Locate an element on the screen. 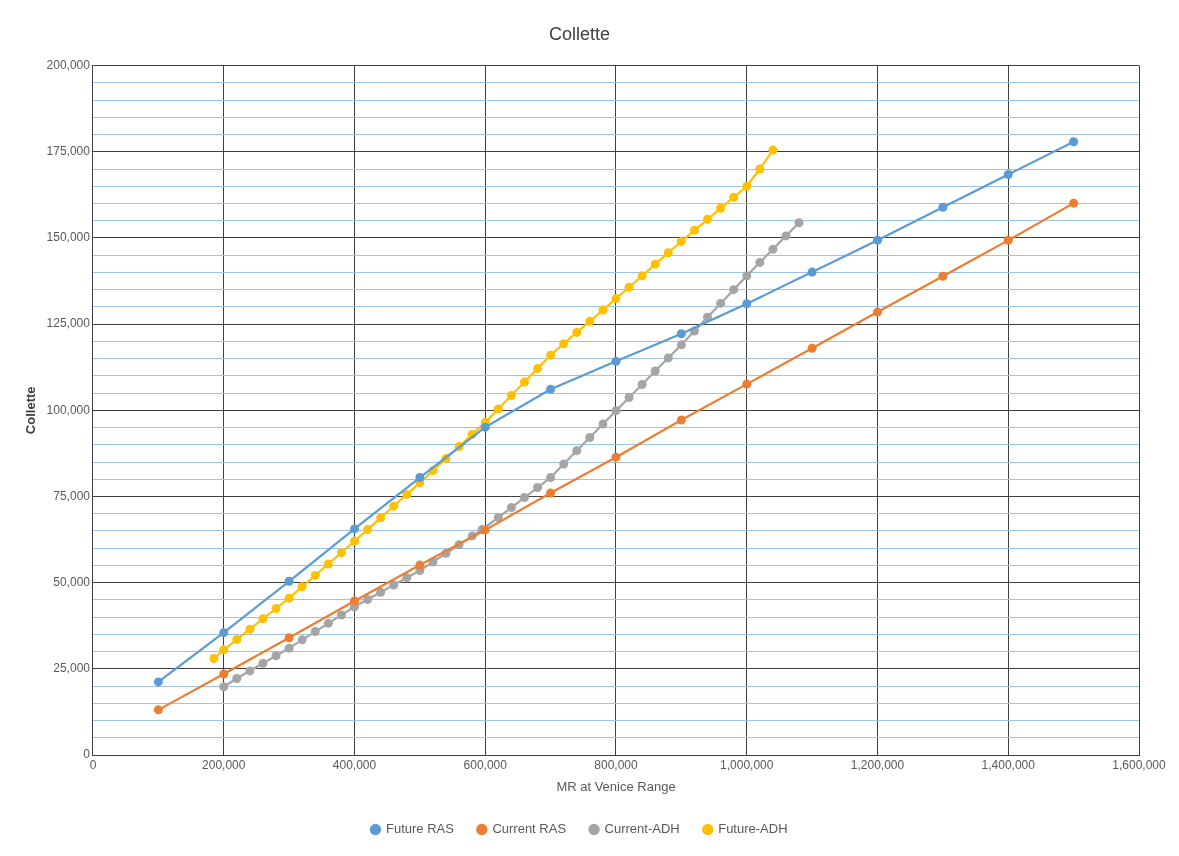 The width and height of the screenshot is (1179, 856). y-tick-label: 50,000 is located at coordinates (72, 581).